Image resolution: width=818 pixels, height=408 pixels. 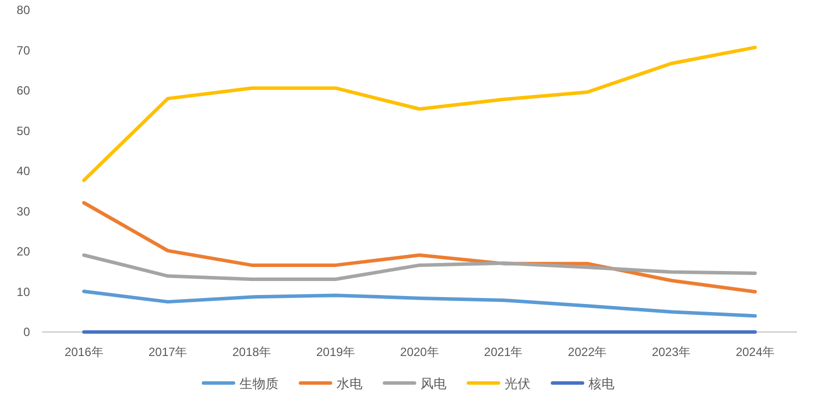 I want to click on y-tick-label: 20, so click(x=23, y=251).